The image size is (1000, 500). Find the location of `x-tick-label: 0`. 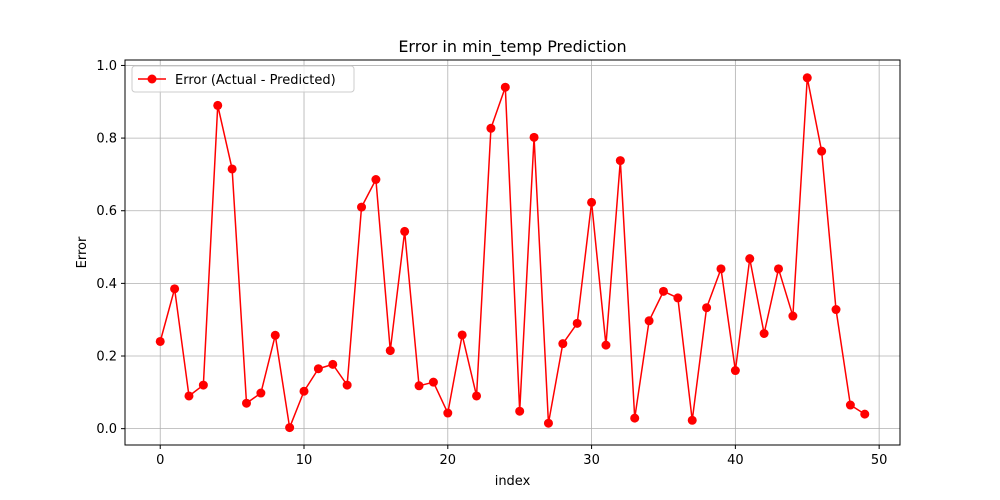

x-tick-label: 0 is located at coordinates (160, 460).